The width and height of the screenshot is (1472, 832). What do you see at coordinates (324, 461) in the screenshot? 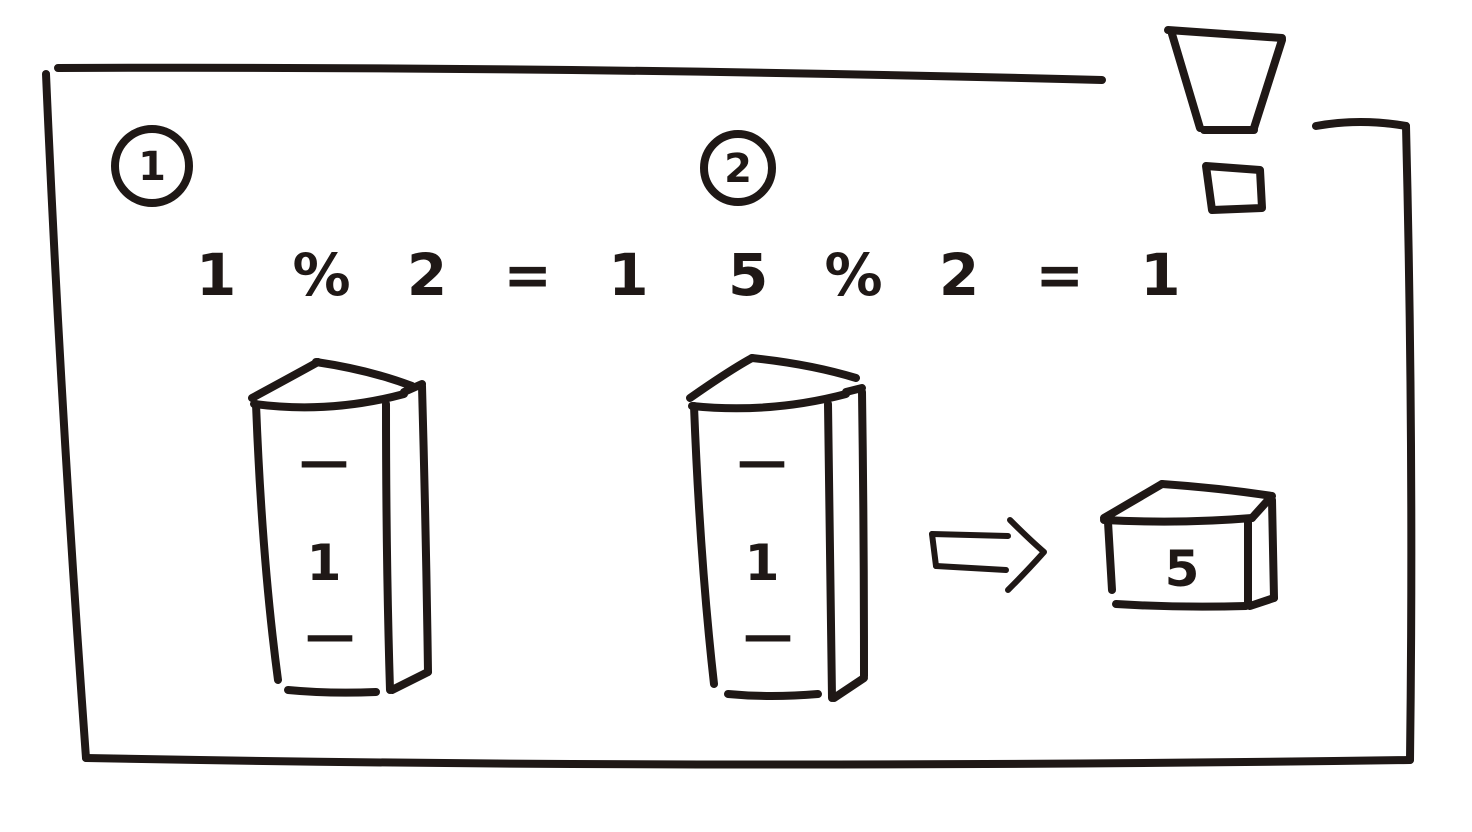
I see `stack-1-cell-top: —` at bounding box center [324, 461].